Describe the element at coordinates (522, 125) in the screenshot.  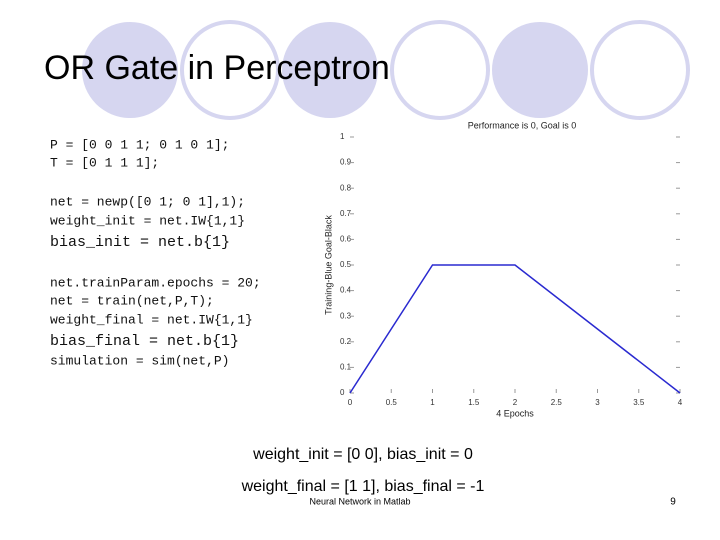
I see `chart-title: Performance is 0, Goal is 0` at that location.